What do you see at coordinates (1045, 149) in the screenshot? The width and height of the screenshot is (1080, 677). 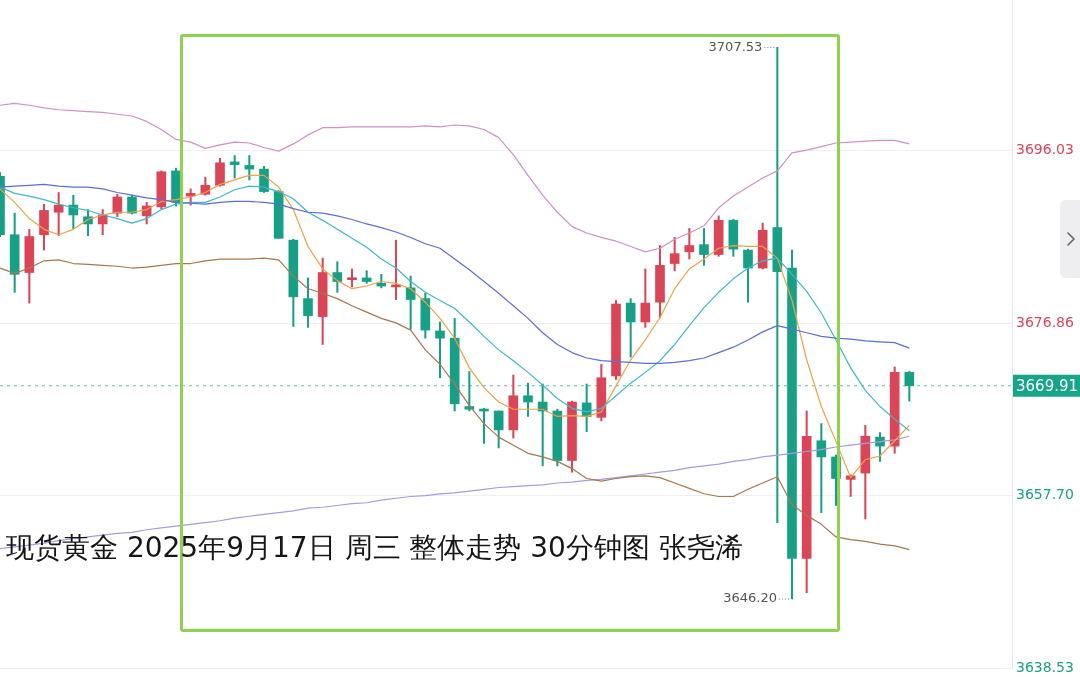 I see `y-tick-label: 3696.03` at bounding box center [1045, 149].